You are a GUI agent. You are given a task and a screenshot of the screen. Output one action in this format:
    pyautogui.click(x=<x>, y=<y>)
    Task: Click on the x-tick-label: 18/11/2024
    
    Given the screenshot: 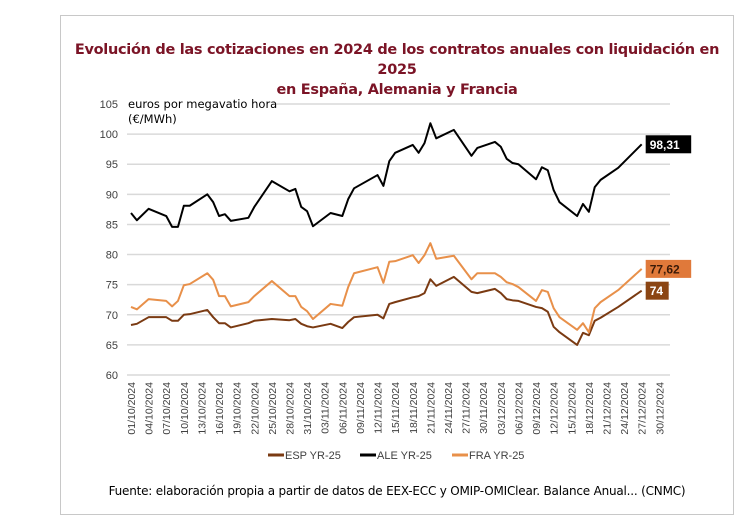 What is the action you would take?
    pyautogui.click(x=414, y=408)
    